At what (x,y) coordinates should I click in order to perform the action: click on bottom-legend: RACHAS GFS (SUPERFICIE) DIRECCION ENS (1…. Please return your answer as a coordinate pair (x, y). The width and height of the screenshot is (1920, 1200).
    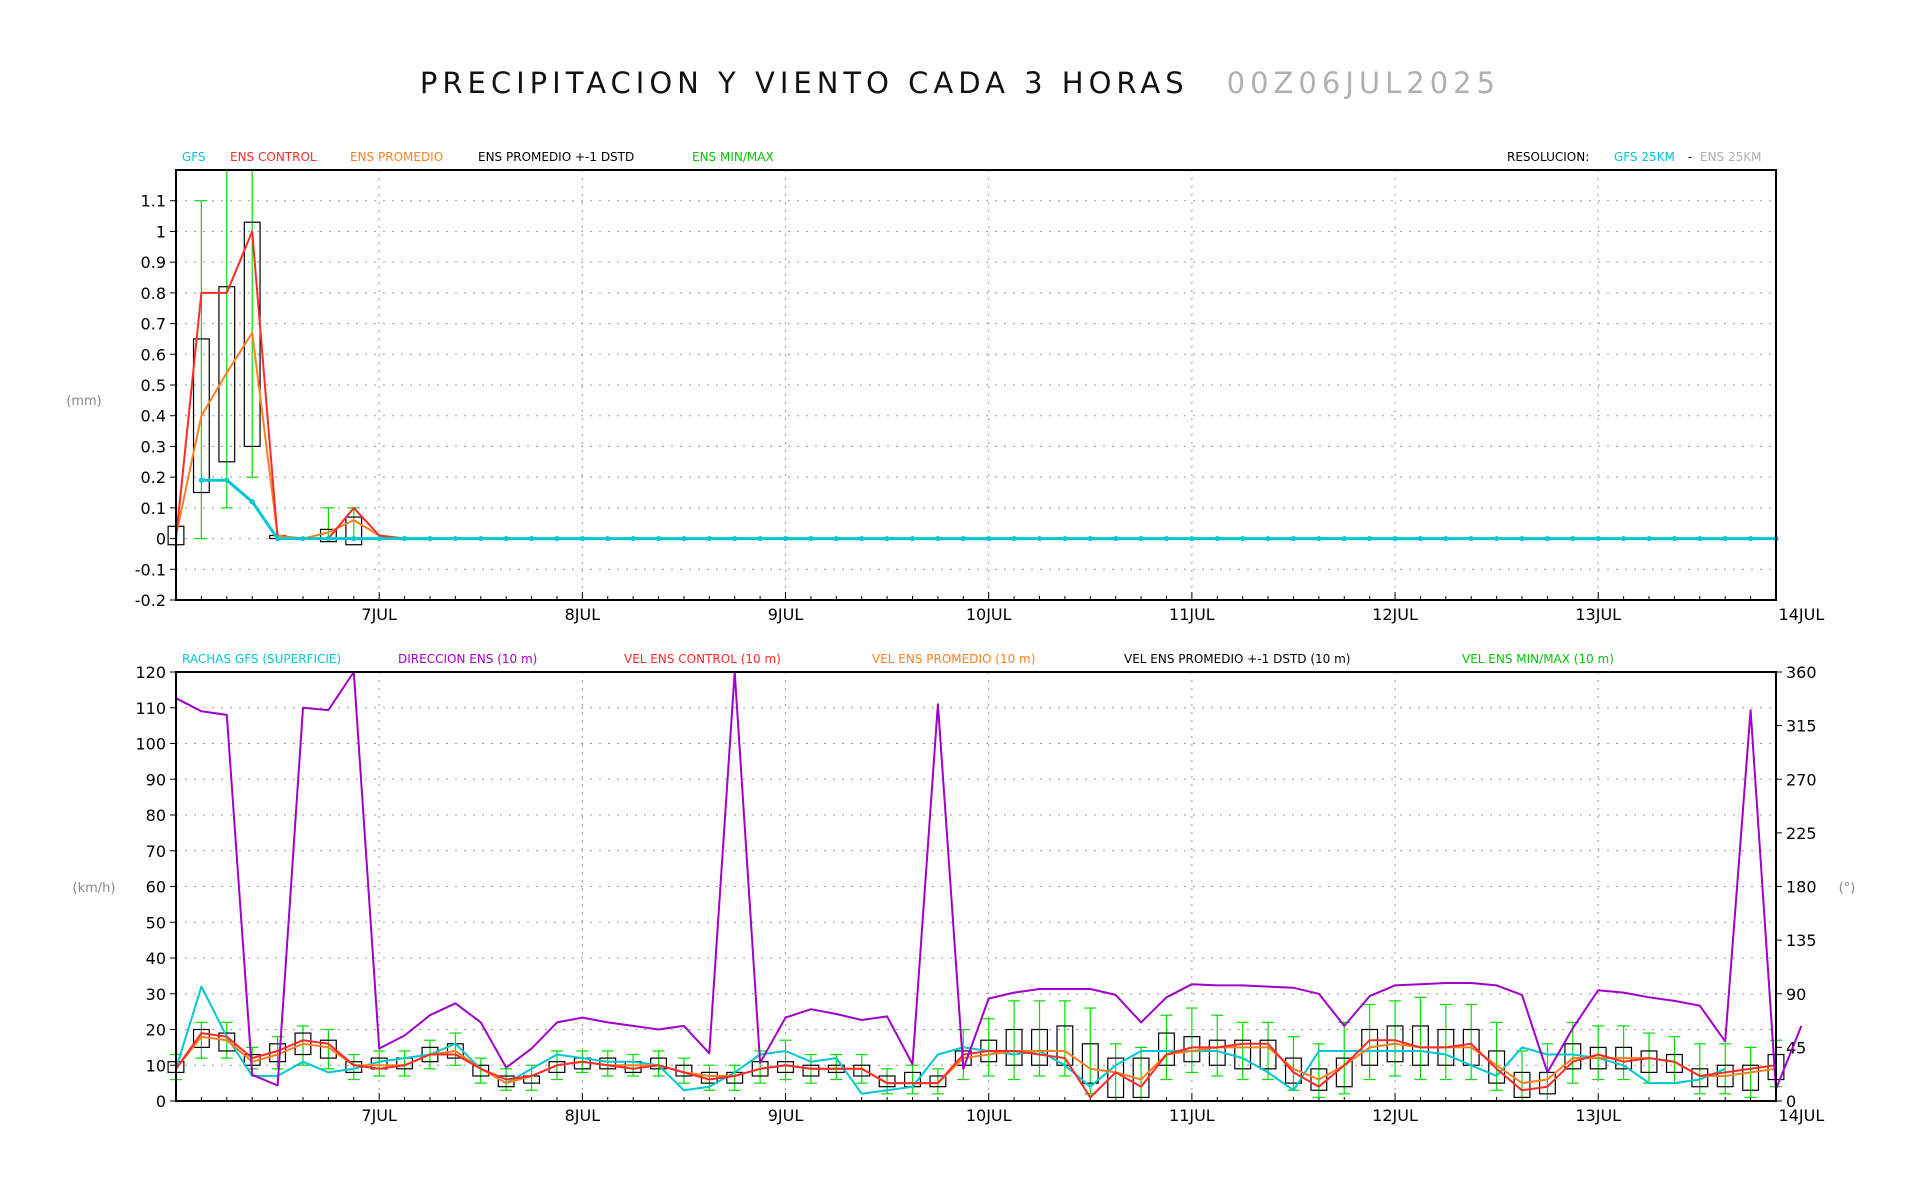
    Looking at the image, I should click on (898, 659).